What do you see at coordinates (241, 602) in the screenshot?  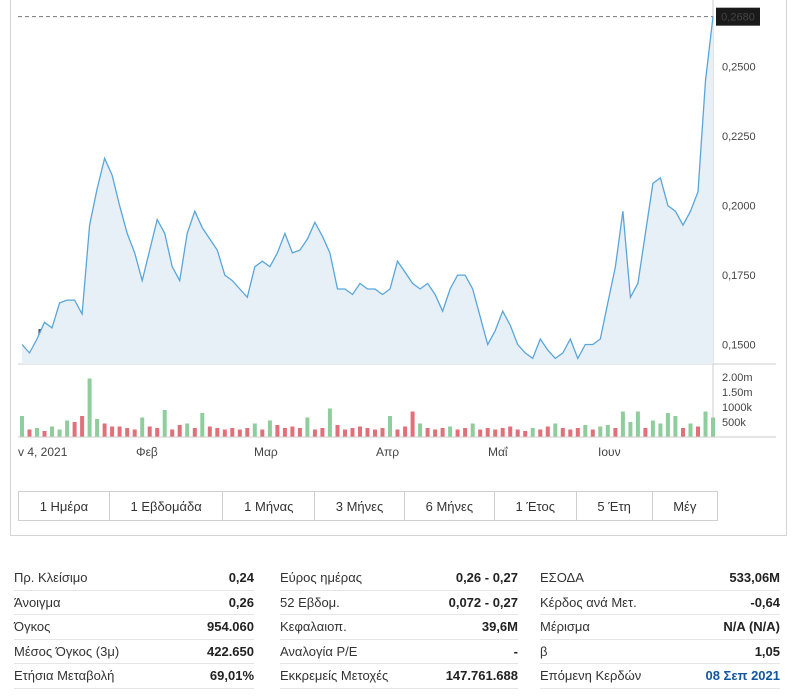 I see `stat-value: 0,26` at bounding box center [241, 602].